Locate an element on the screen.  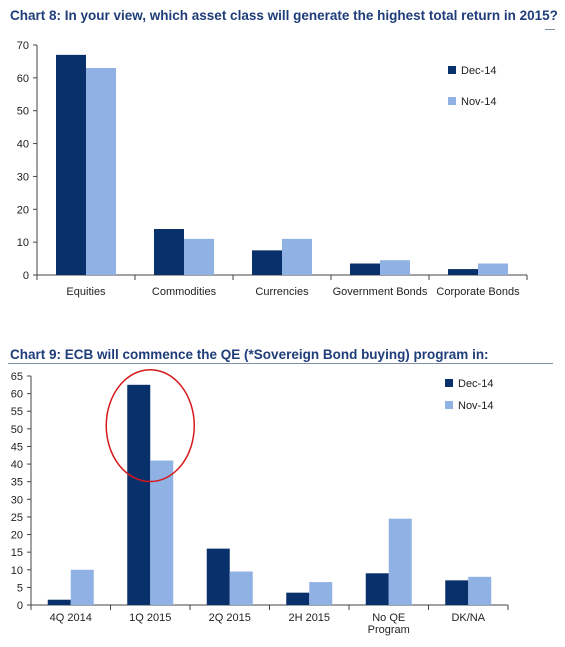
x-tick-label: Program is located at coordinates (389, 630).